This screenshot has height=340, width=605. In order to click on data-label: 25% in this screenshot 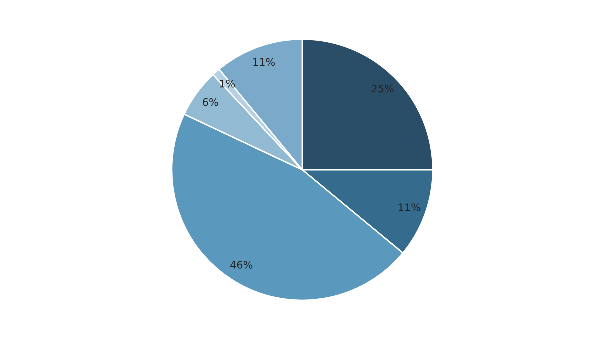, I will do `click(383, 88)`.